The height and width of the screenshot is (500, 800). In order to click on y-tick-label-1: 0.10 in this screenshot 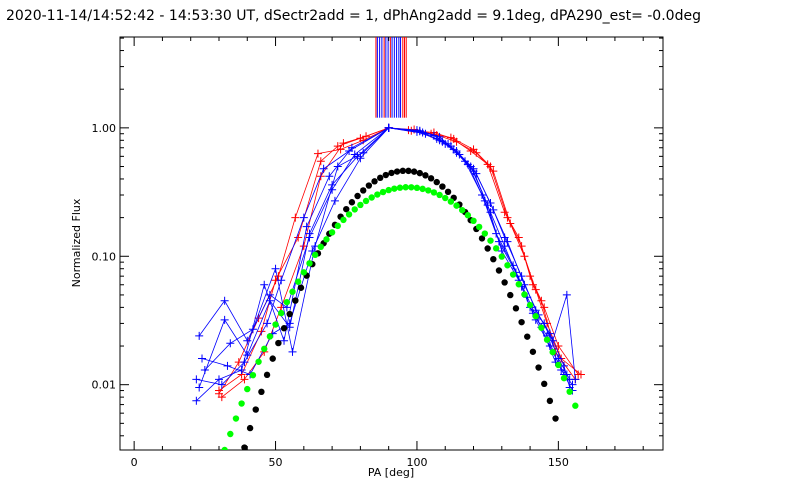, I will do `click(104, 256)`.